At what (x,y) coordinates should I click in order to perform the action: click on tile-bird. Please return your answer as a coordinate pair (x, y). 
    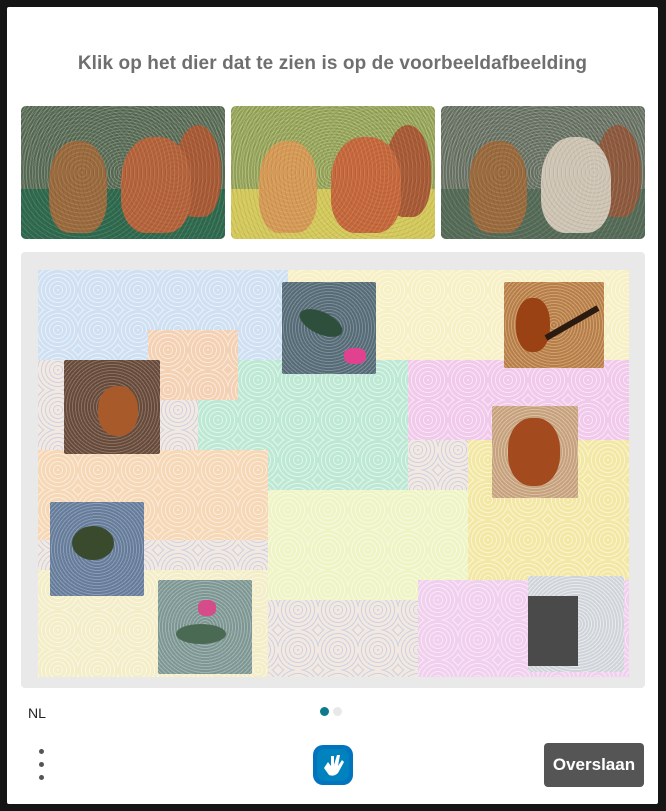
    Looking at the image, I should click on (97, 549).